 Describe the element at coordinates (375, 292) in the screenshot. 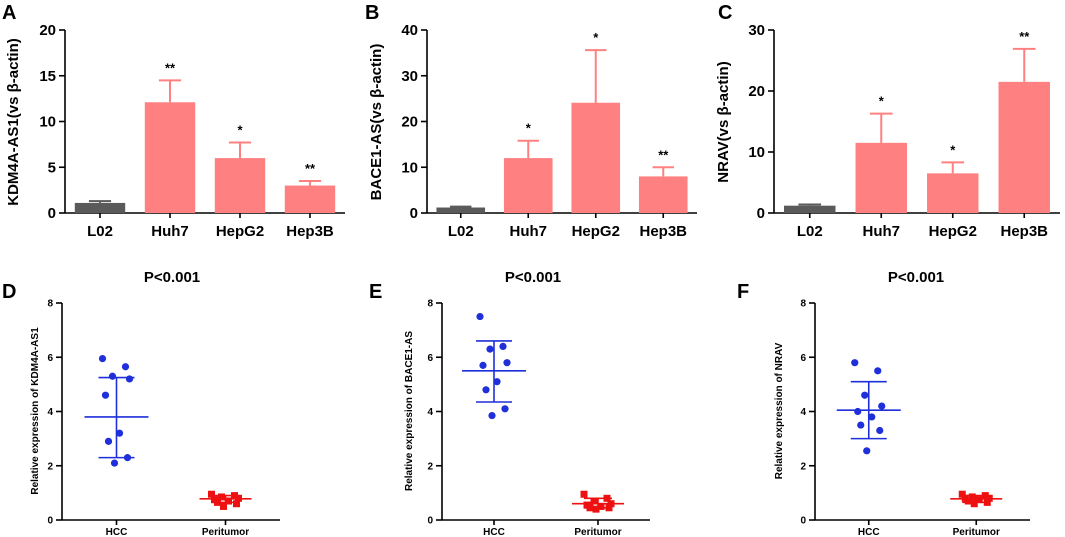

I see `panel-letter-e: E` at that location.